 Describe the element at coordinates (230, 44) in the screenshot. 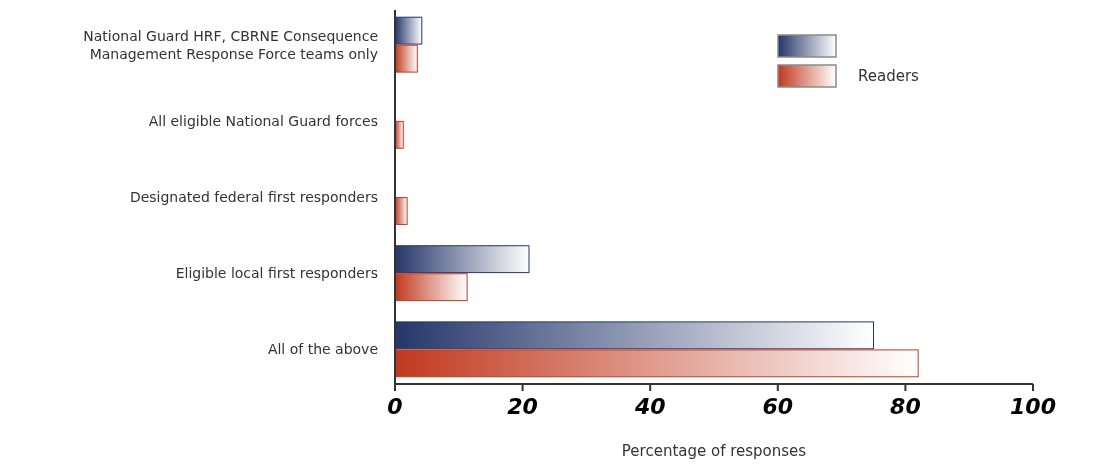

I see `y-tick-label: National Guard HRF, CBRNE Consequence Management Response Force teams only` at that location.